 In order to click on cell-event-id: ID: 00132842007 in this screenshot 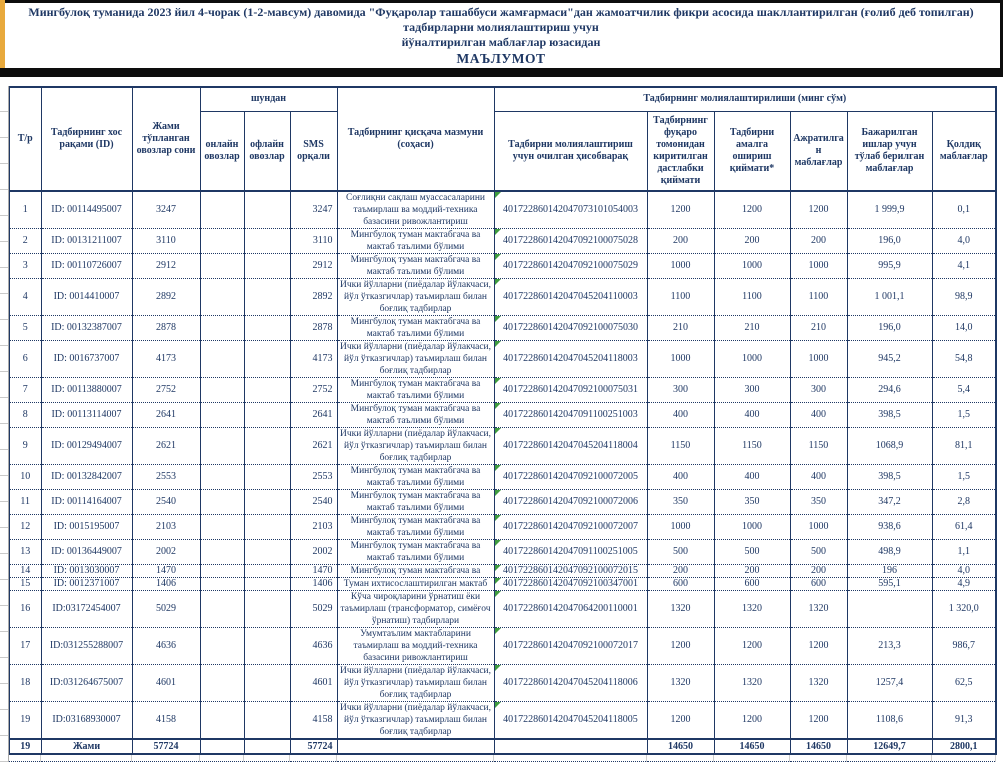, I will do `click(86, 477)`.